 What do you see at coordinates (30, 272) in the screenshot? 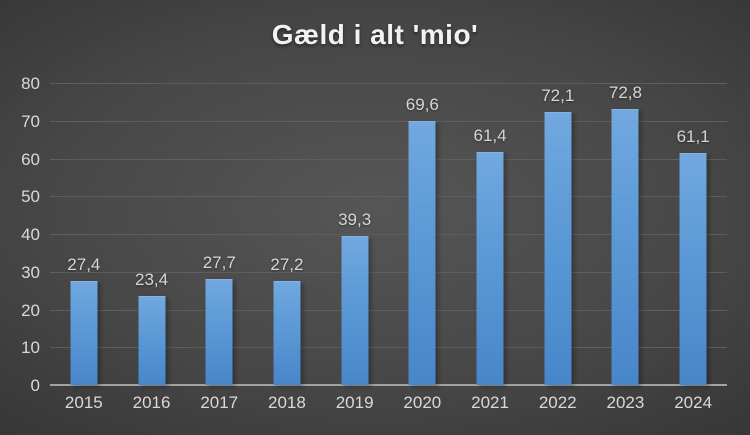
I see `y-axis-label-30: 30` at bounding box center [30, 272].